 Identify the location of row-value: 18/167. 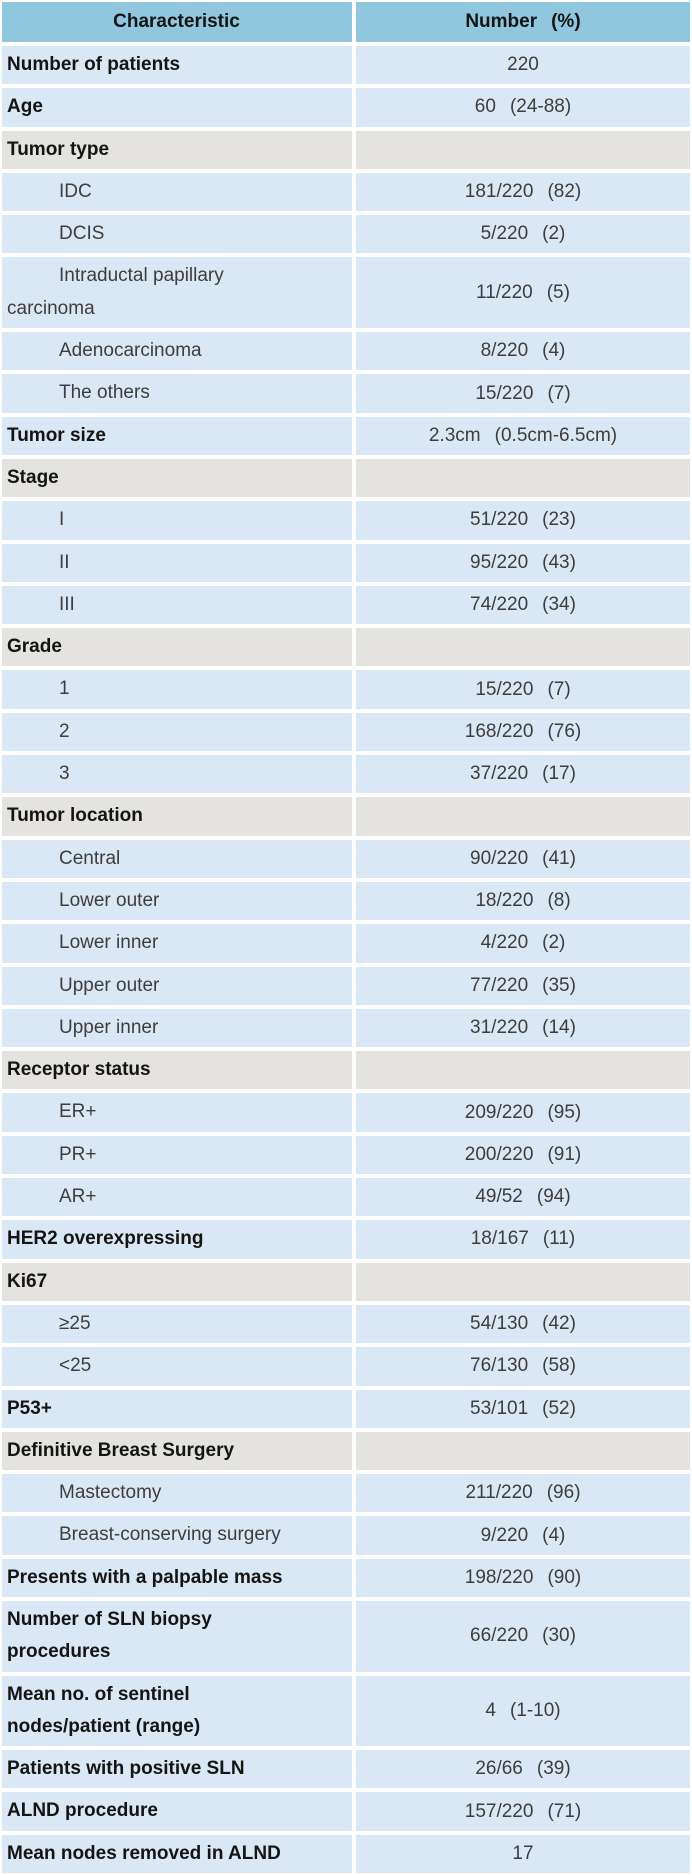
(499, 1239).